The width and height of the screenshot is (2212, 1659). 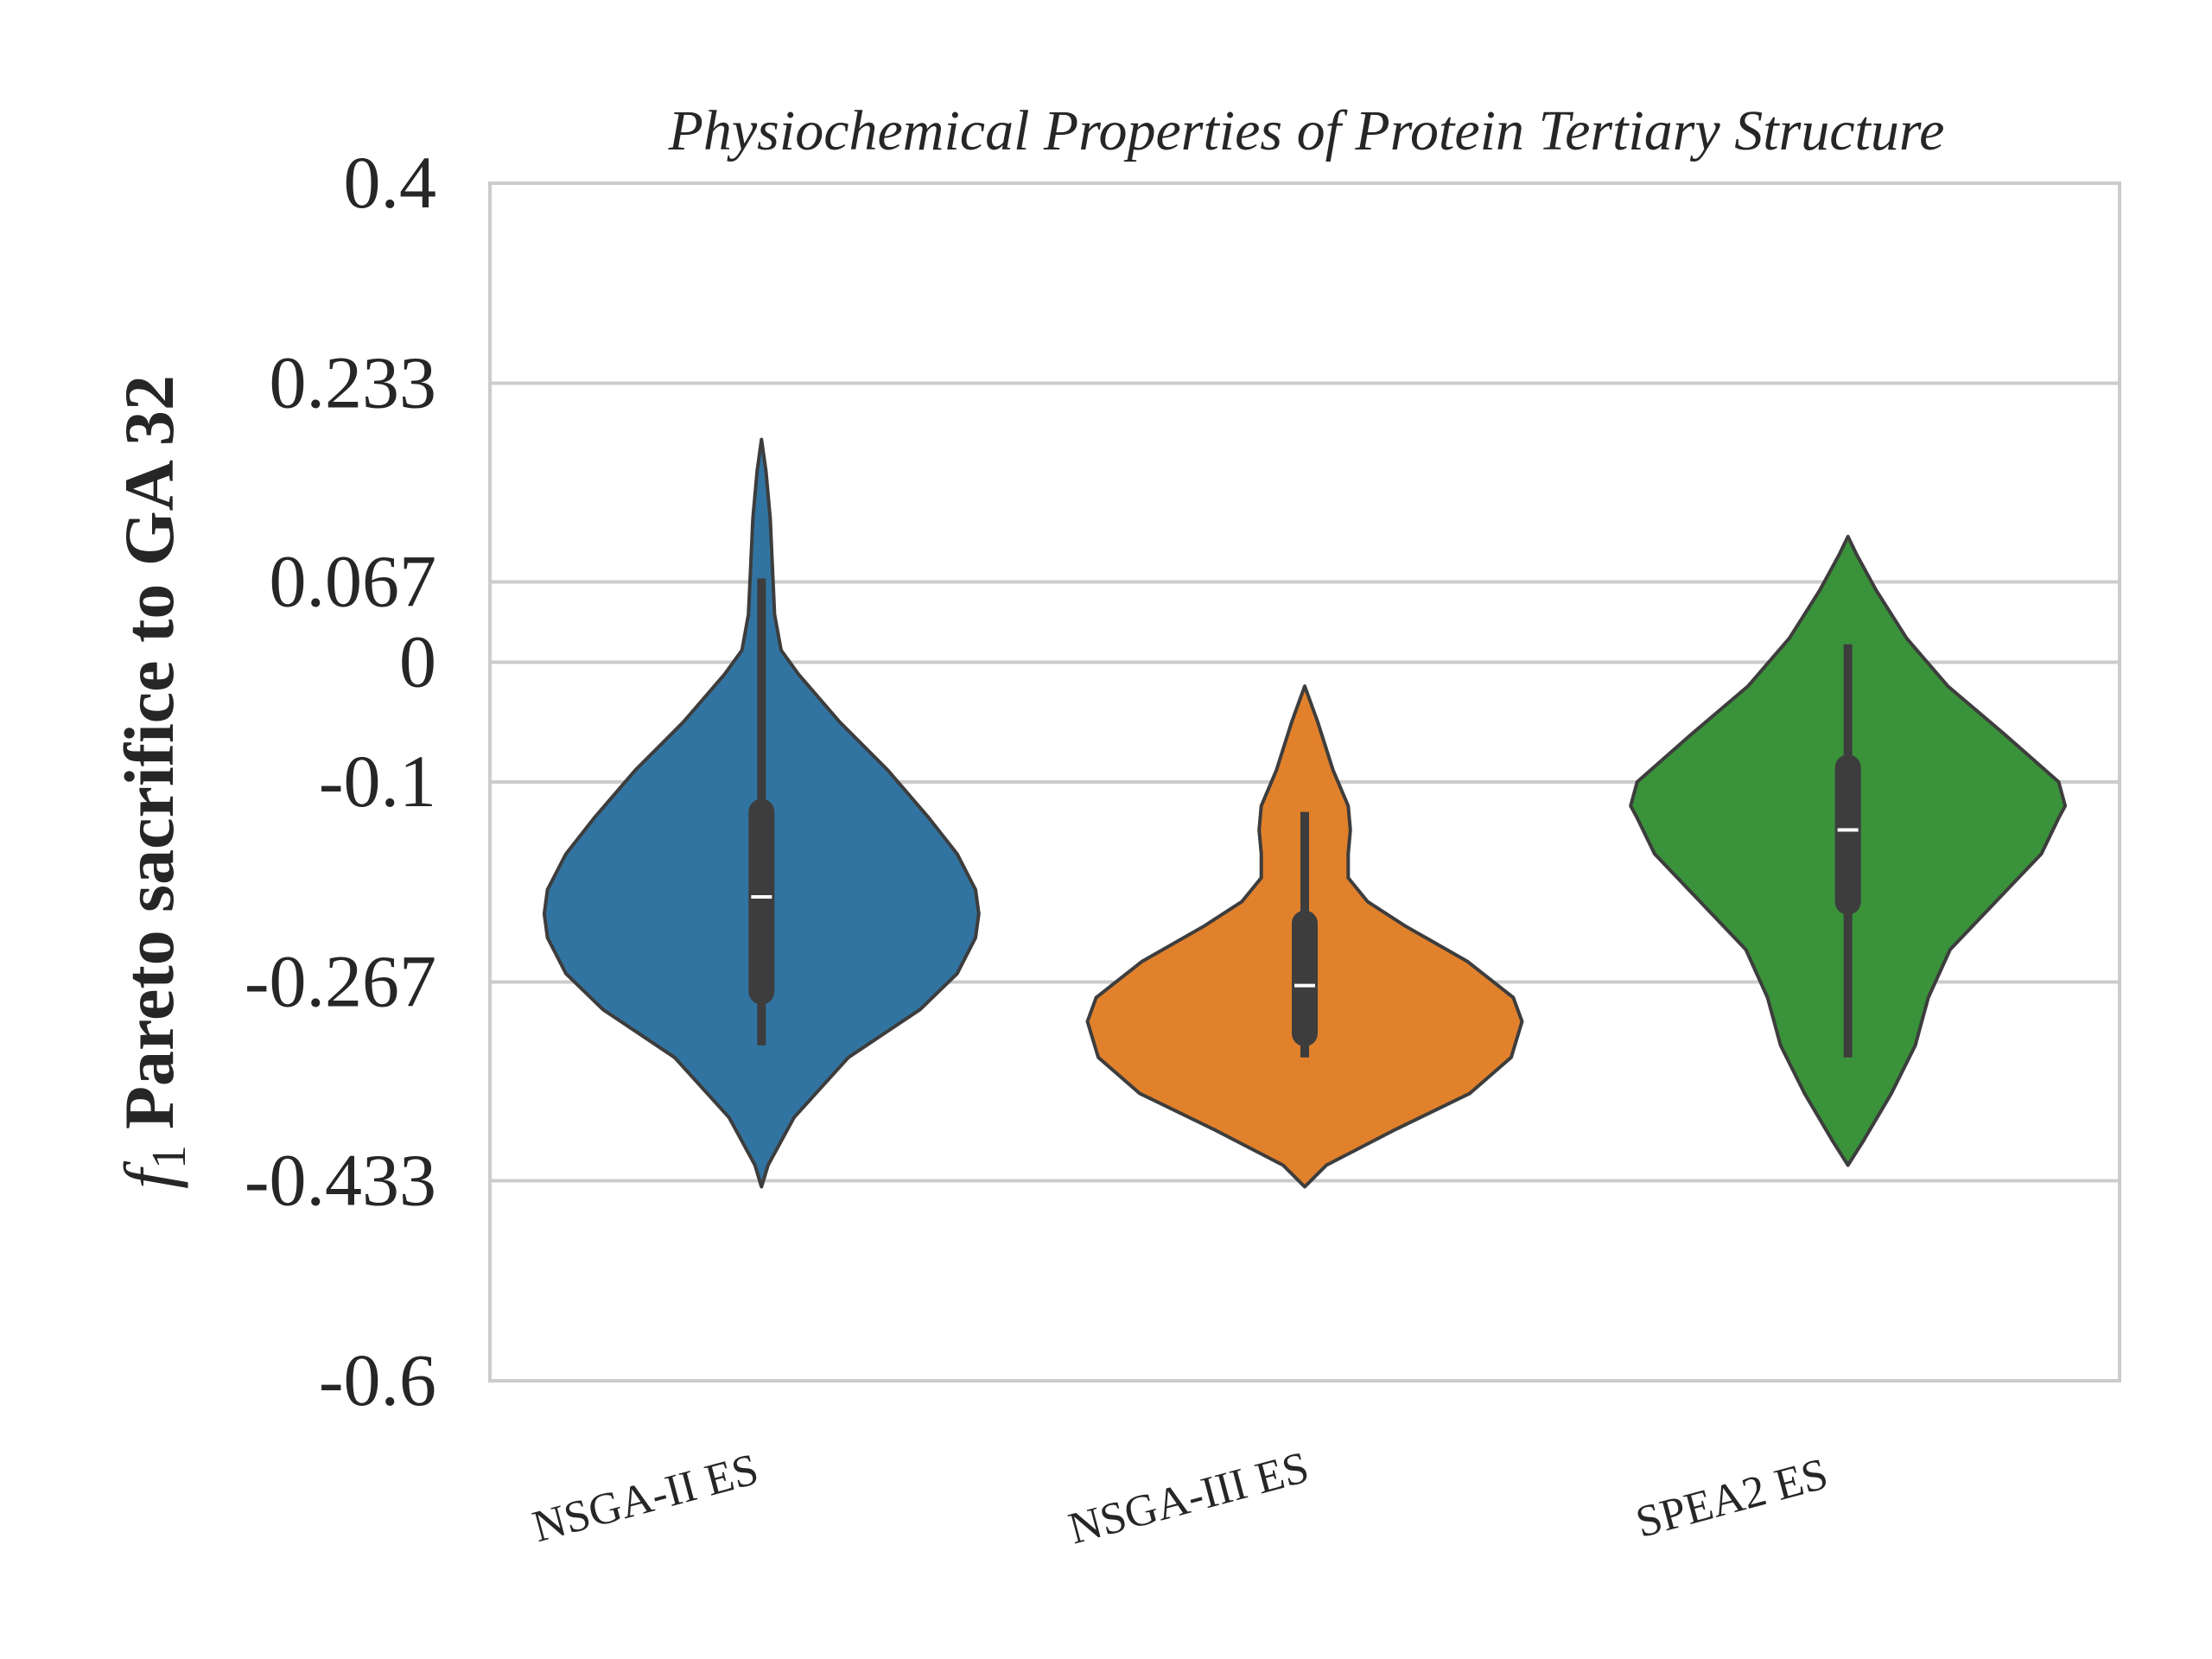 I want to click on y-tick-label: 0.233, so click(x=353, y=381).